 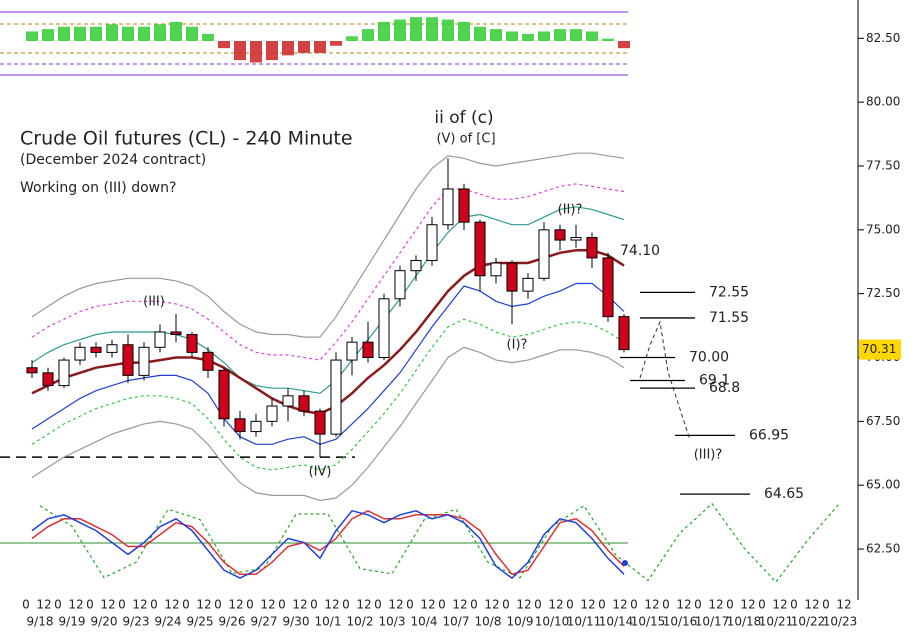 What do you see at coordinates (296, 622) in the screenshot?
I see `x-tick-label: 9/30` at bounding box center [296, 622].